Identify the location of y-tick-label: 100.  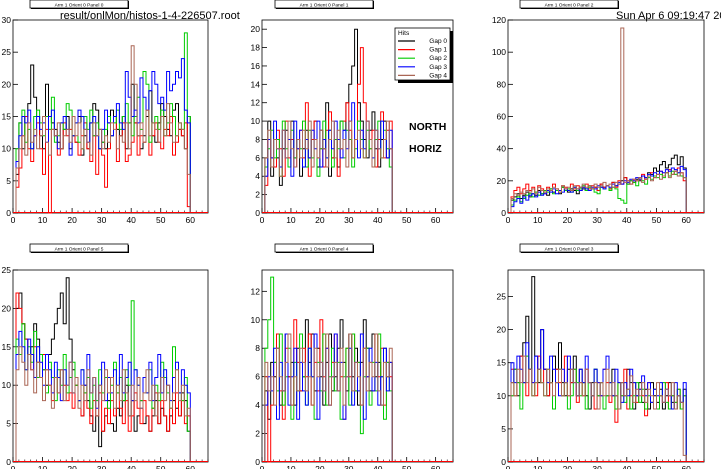
(499, 52).